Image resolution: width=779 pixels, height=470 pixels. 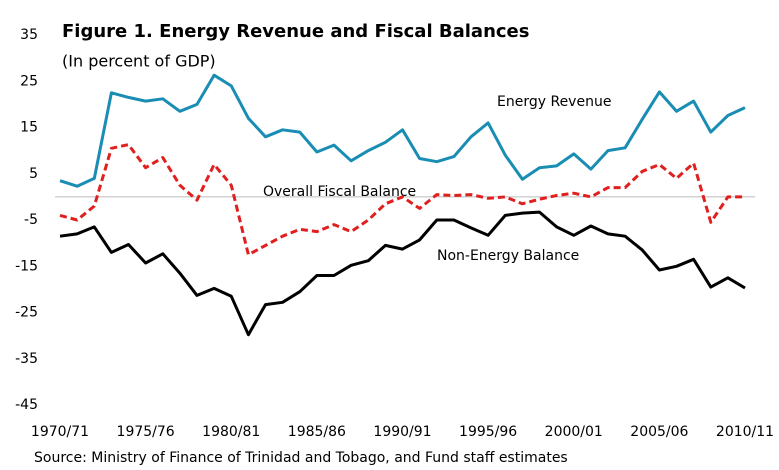 What do you see at coordinates (26, 359) in the screenshot?
I see `y-tick-label: -35` at bounding box center [26, 359].